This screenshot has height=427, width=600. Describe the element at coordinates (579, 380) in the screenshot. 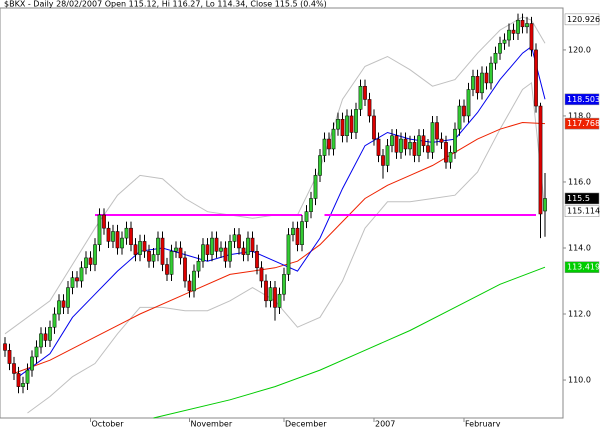

I see `y-tick-label: 110.0` at that location.